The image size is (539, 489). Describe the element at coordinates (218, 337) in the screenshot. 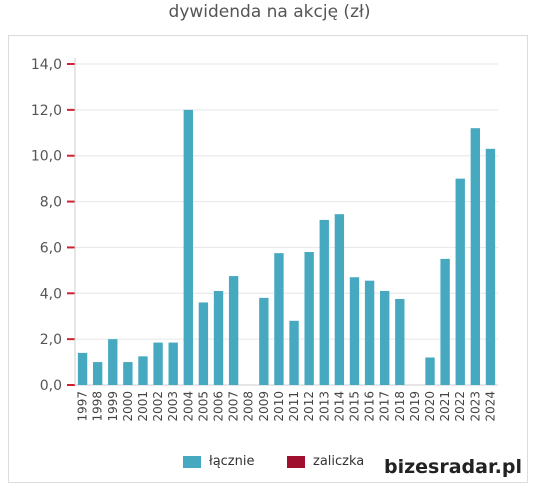

I see `bar-2006` at that location.